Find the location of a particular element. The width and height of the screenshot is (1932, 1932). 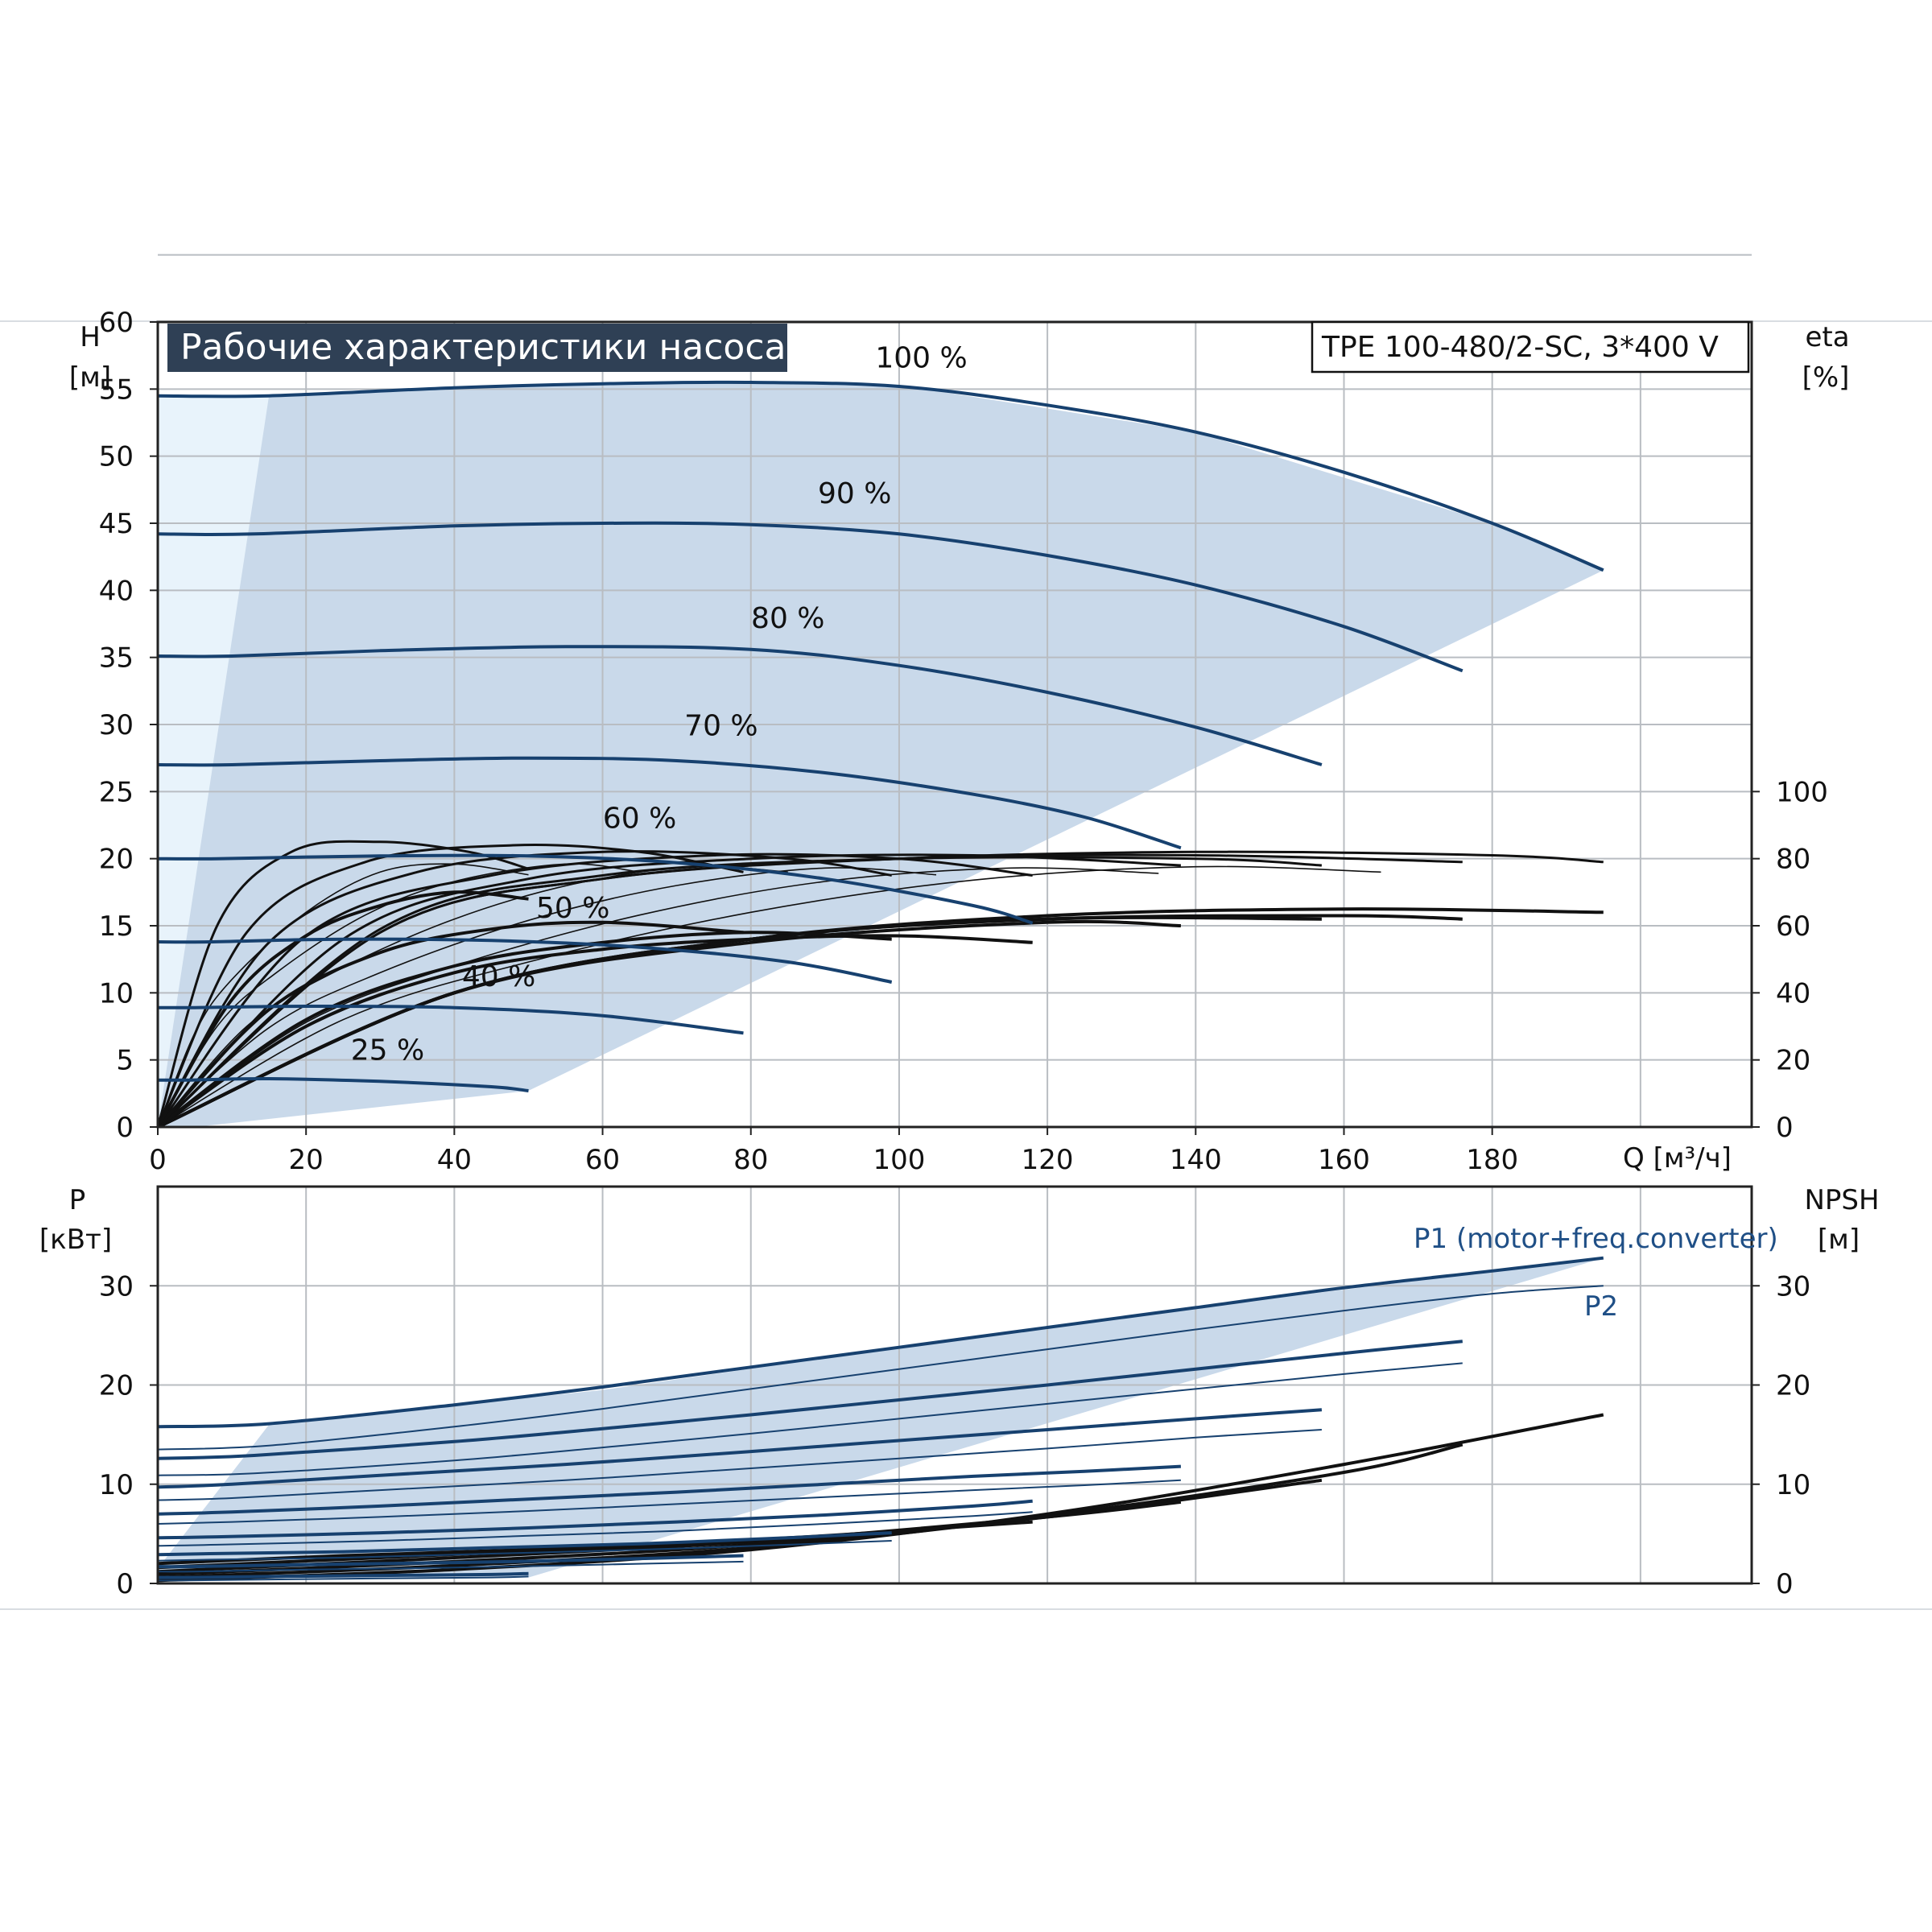

npsh-axis-unit: [м] is located at coordinates (1839, 1240).